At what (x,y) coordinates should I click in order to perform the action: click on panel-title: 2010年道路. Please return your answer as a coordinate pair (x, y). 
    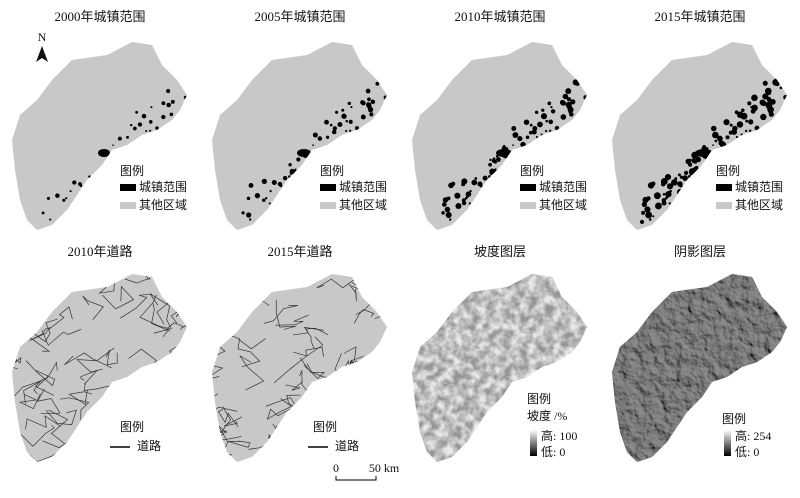
    Looking at the image, I should click on (99, 251).